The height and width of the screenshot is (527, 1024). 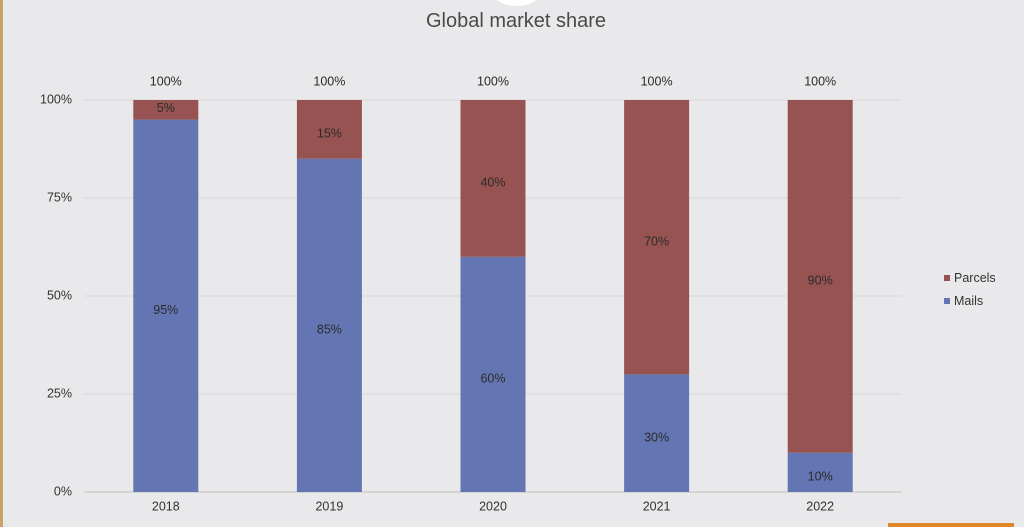 I want to click on legend-item-mails: Mails, so click(x=970, y=300).